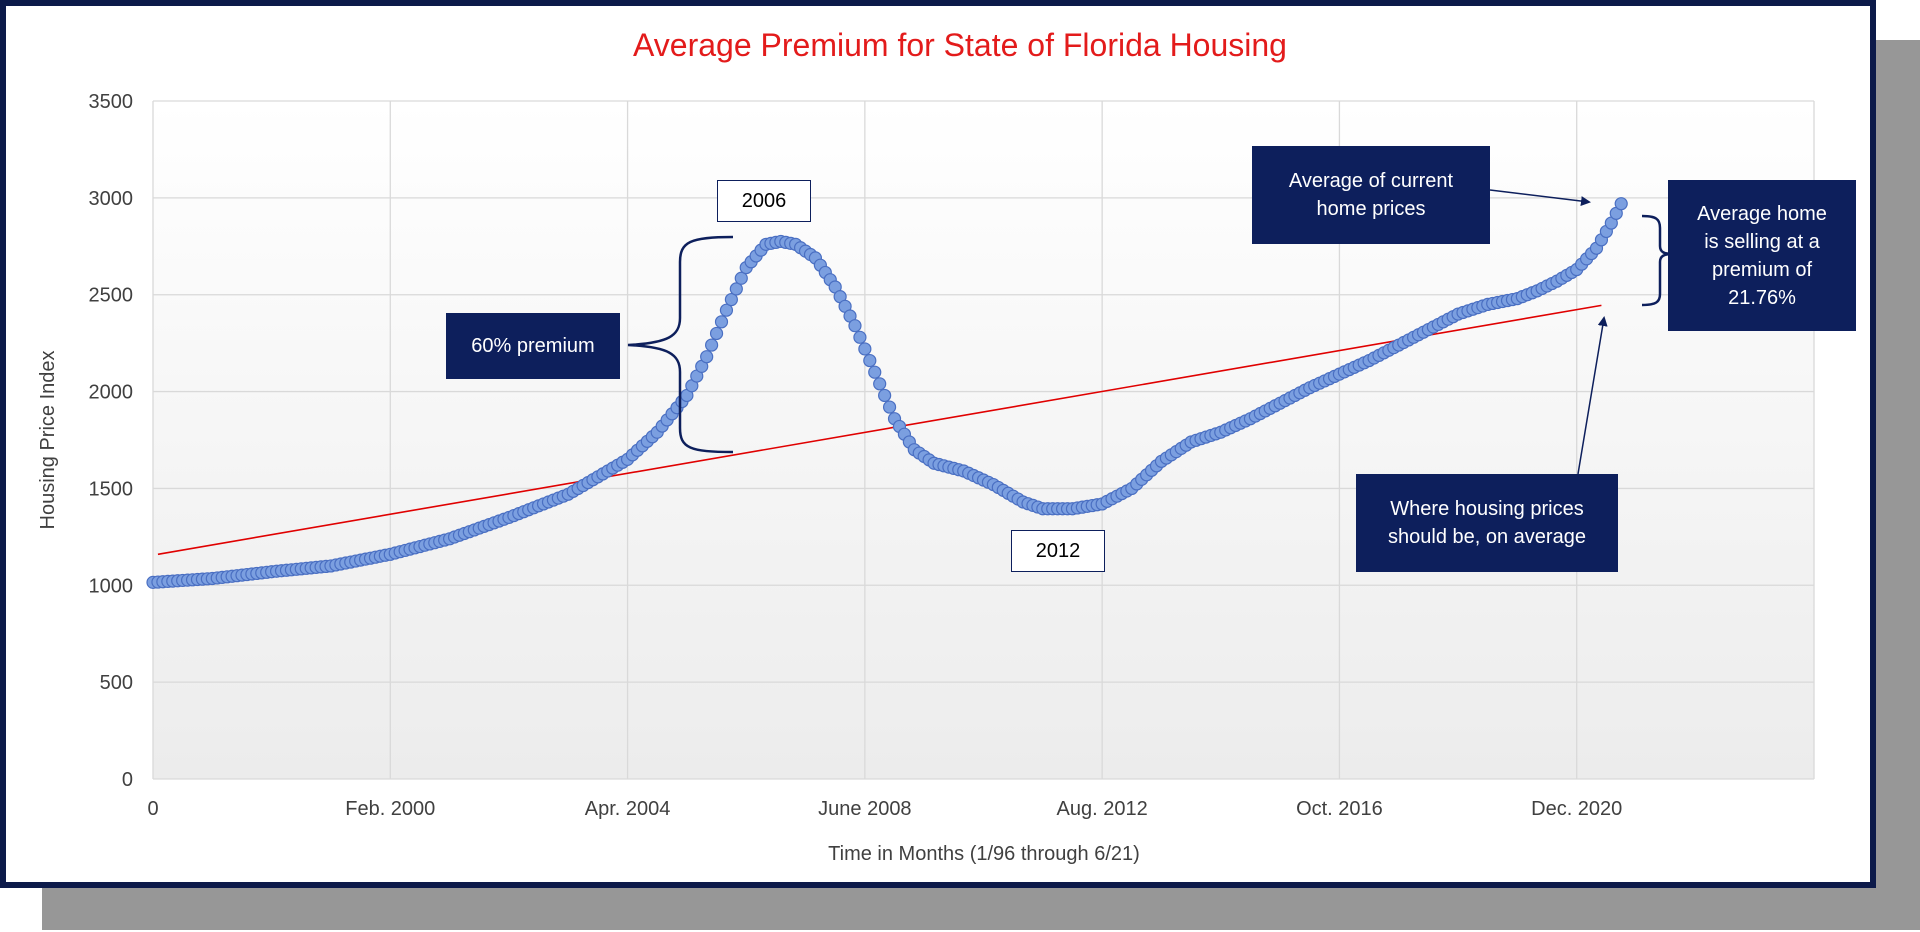 The width and height of the screenshot is (1920, 932). What do you see at coordinates (111, 393) in the screenshot?
I see `y-tick-label: 2000` at bounding box center [111, 393].